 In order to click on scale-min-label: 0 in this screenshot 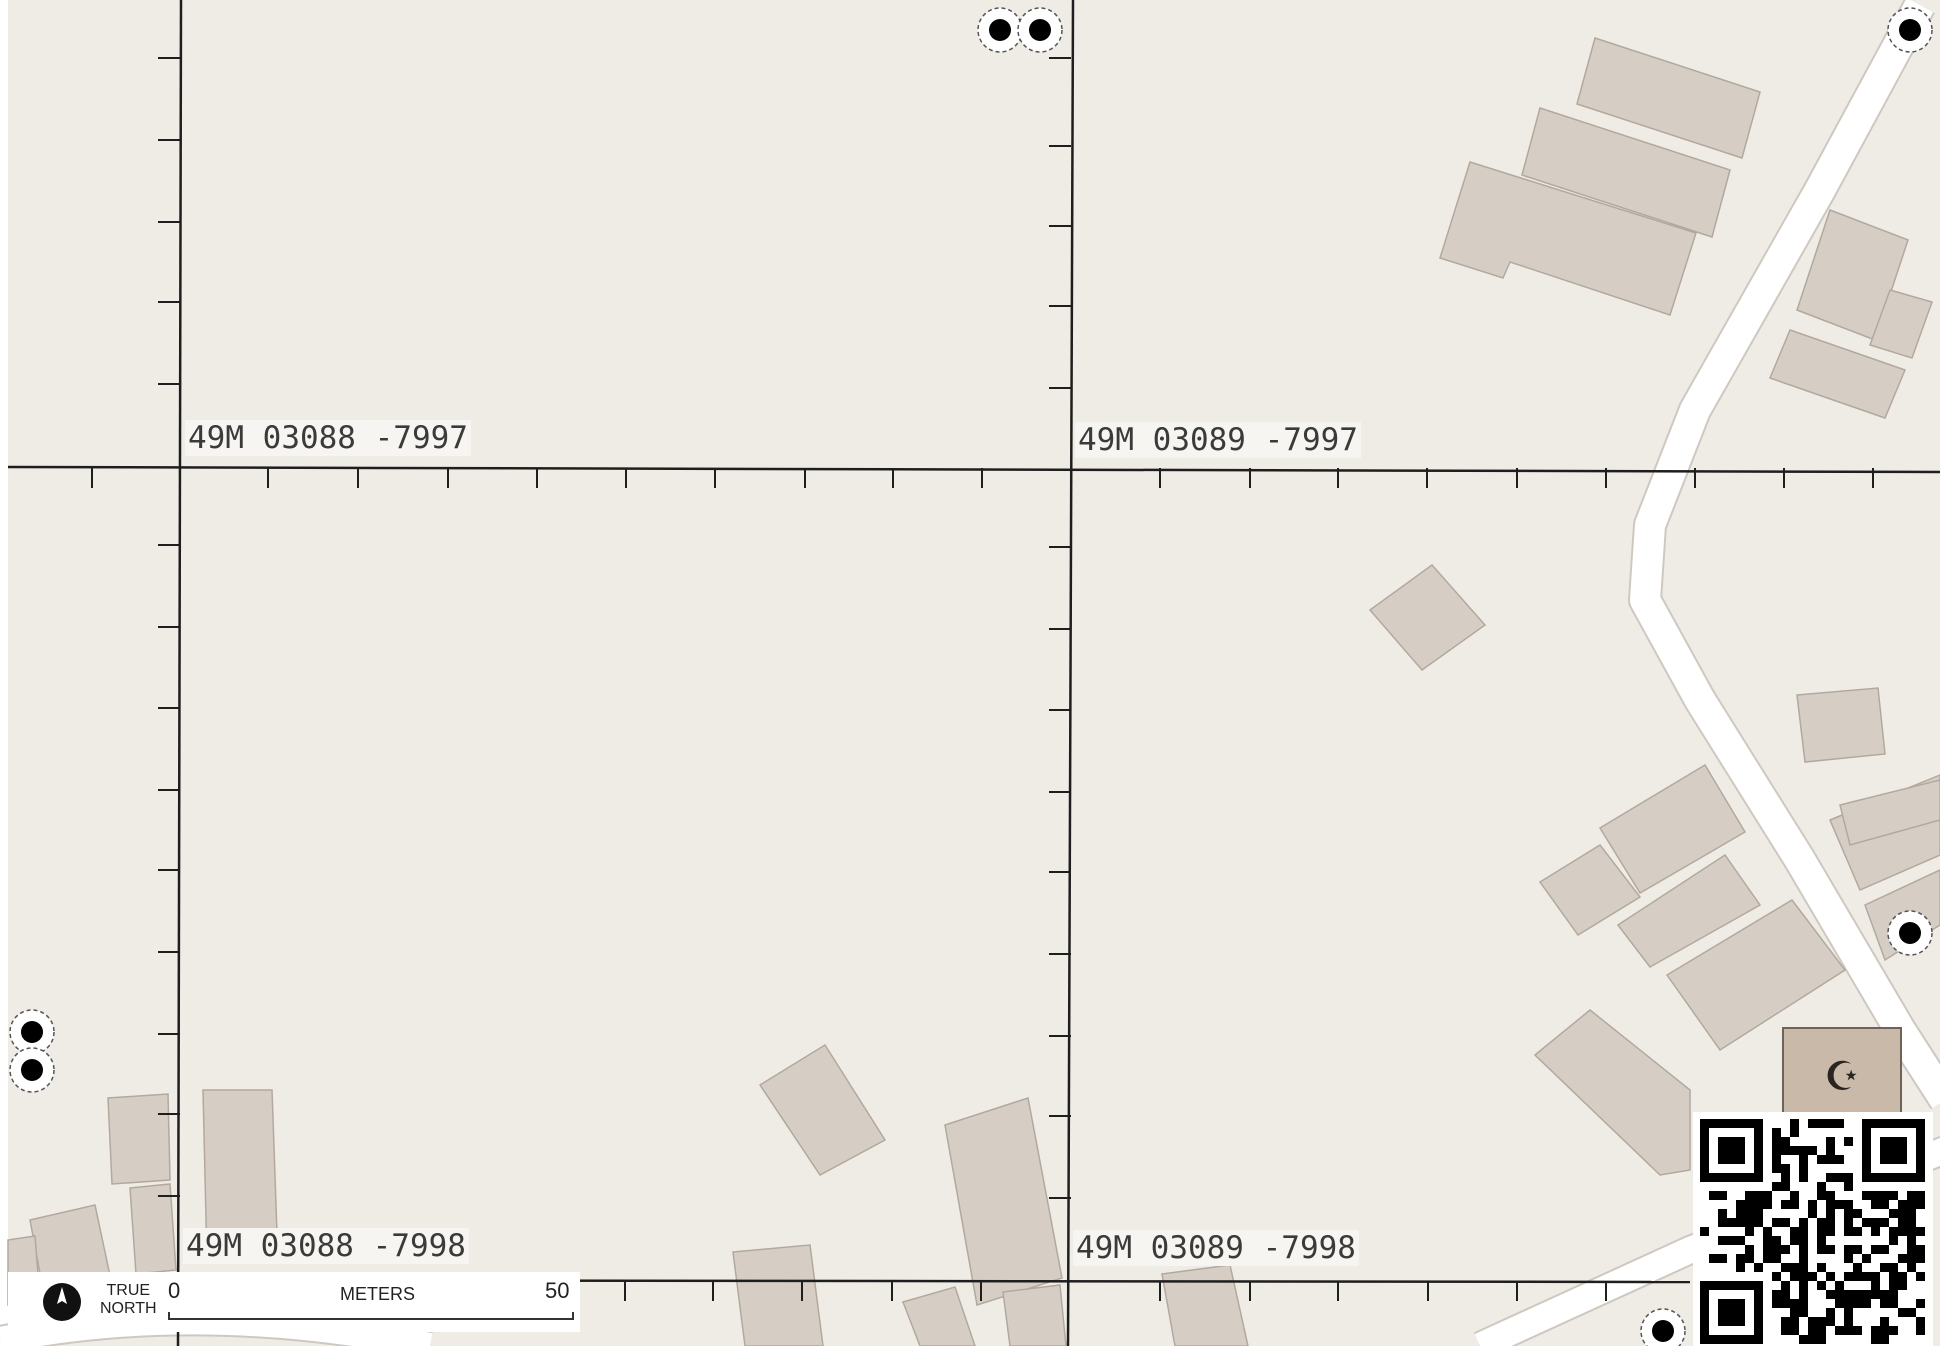, I will do `click(174, 1290)`.